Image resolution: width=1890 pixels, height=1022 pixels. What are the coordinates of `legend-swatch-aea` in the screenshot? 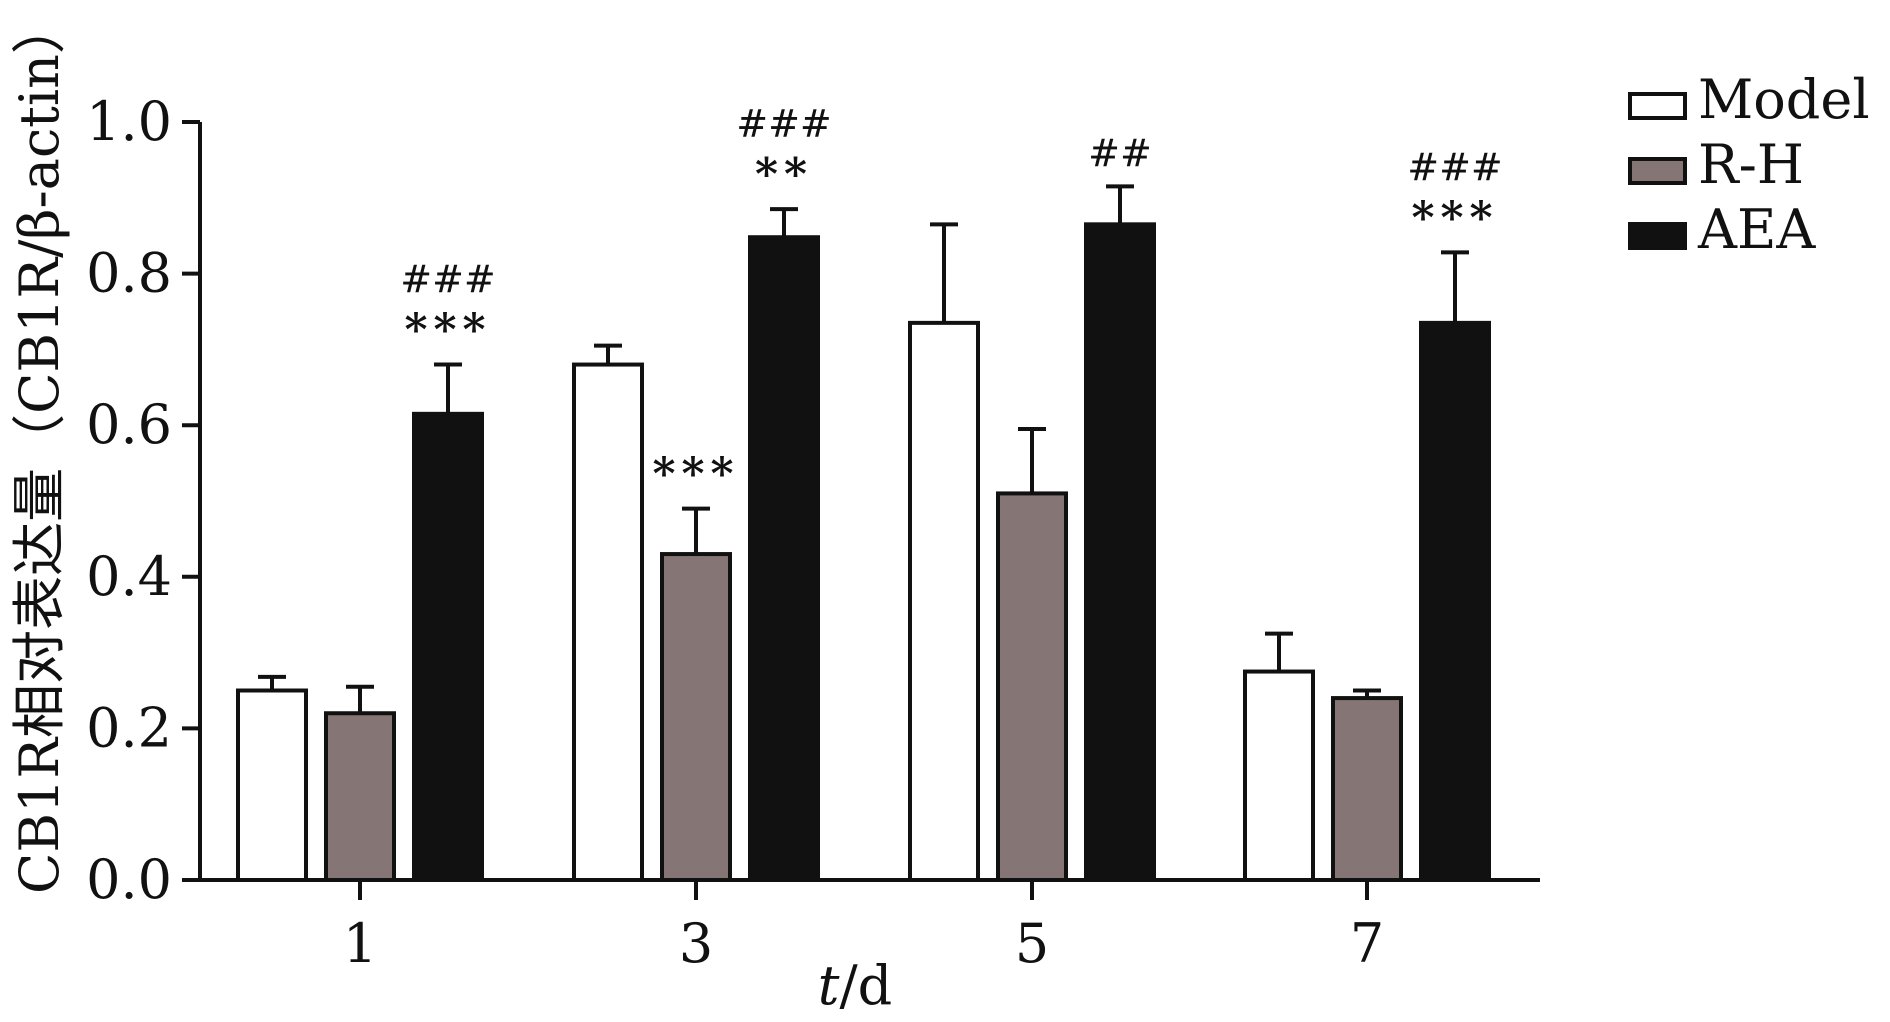 It's located at (1657, 236).